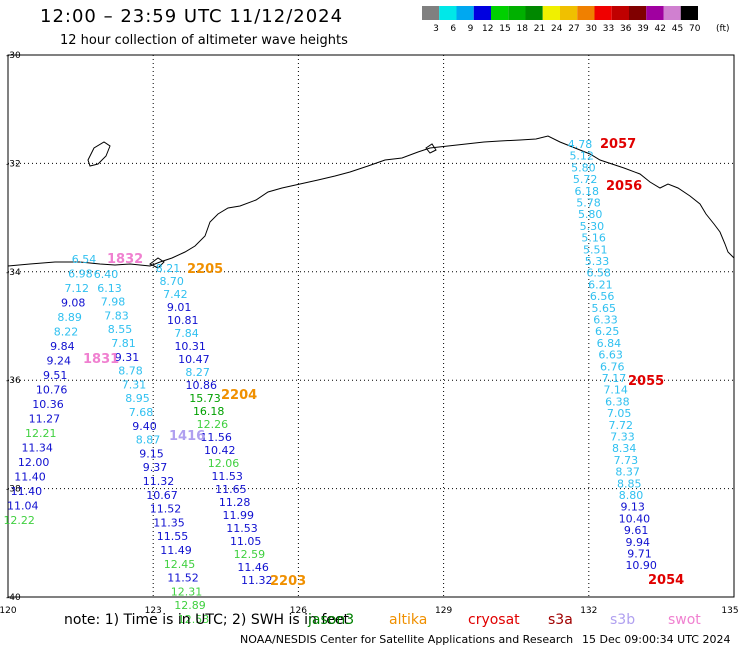 The image size is (740, 650). Describe the element at coordinates (453, 29) in the screenshot. I see `legend-label: 6` at that location.